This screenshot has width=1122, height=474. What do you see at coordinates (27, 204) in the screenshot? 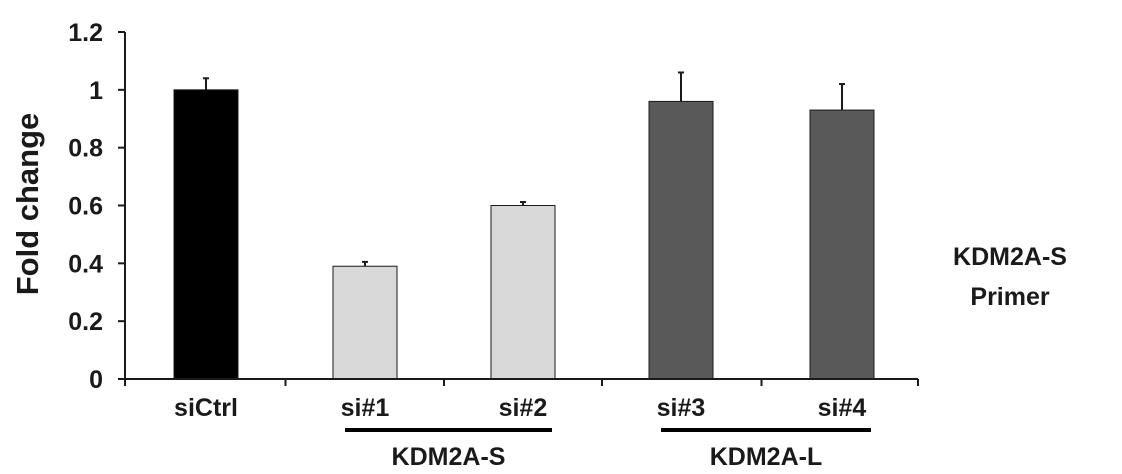
I see `y-axis-label: Fold change` at bounding box center [27, 204].